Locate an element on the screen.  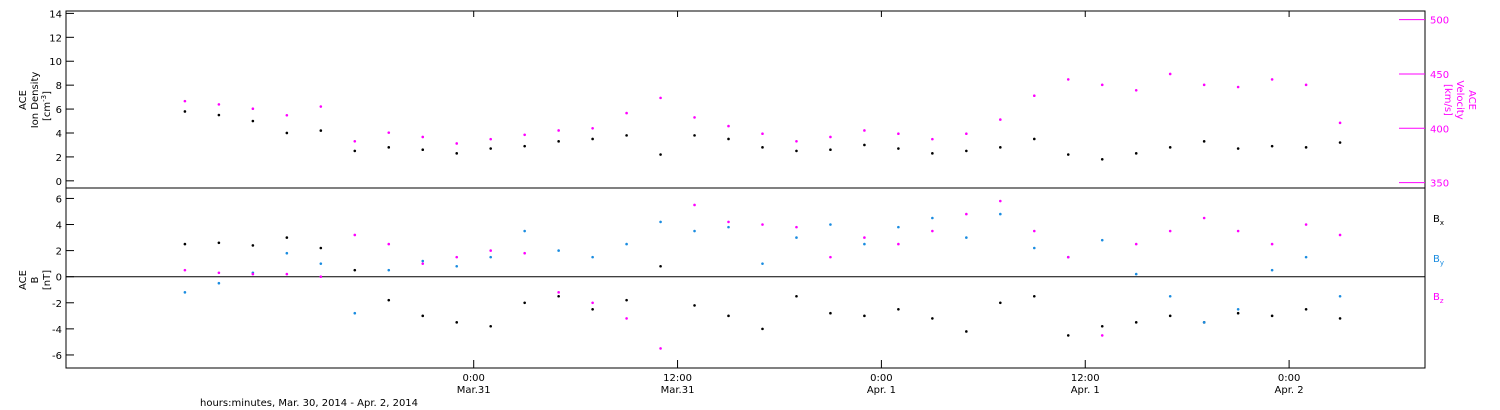
time-tick-label: 0:00 is located at coordinates (473, 378).